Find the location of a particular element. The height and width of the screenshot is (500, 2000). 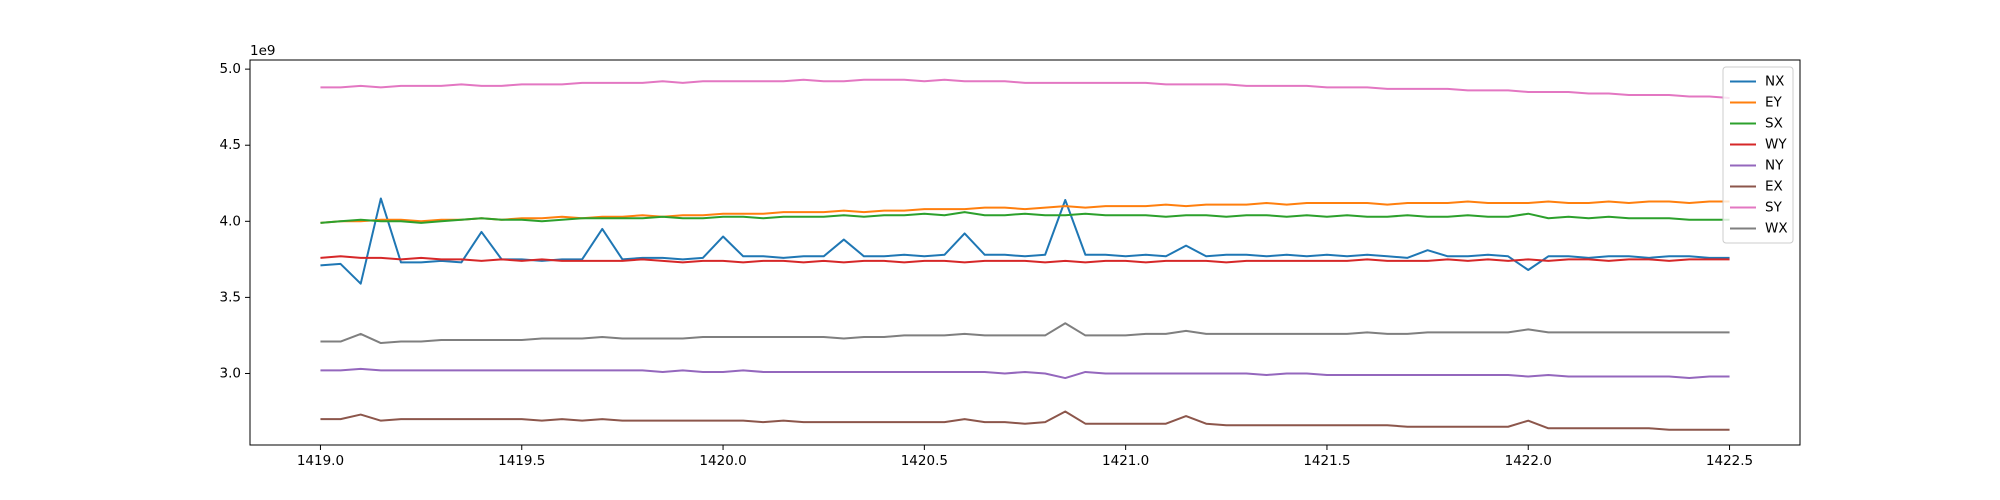

x-tick-label: 1422.5 is located at coordinates (1729, 461).